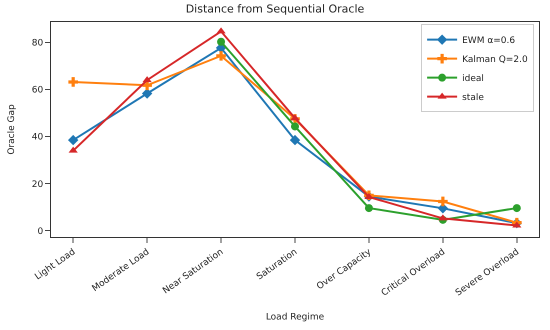 This screenshot has height=330, width=550. What do you see at coordinates (38, 91) in the screenshot?
I see `y-tick-label: 60` at bounding box center [38, 91].